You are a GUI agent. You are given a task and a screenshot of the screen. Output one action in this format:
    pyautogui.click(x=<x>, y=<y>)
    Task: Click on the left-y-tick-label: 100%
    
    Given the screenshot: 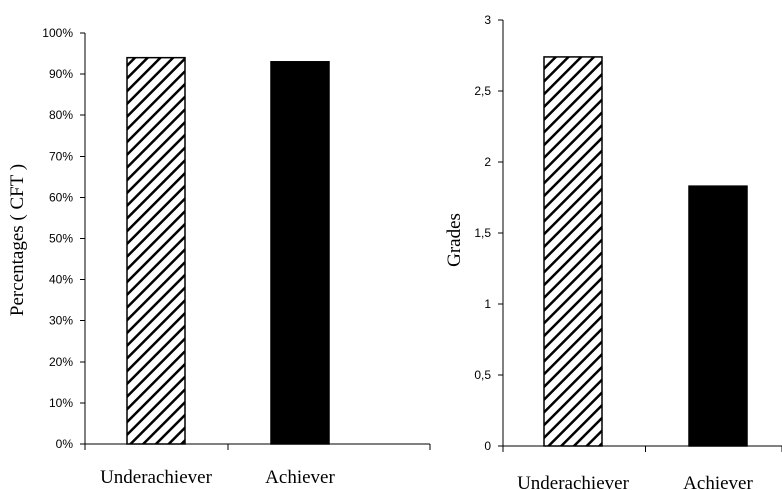 What is the action you would take?
    pyautogui.click(x=57, y=33)
    